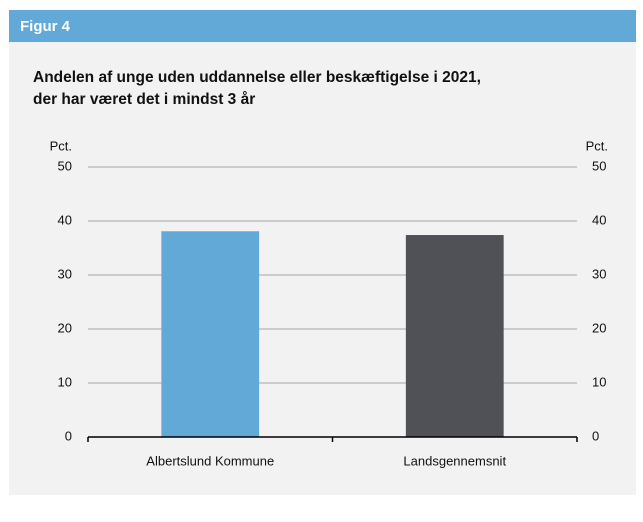  Describe the element at coordinates (144, 99) in the screenshot. I see `chart-title: der har været det i mindst 3 år` at that location.